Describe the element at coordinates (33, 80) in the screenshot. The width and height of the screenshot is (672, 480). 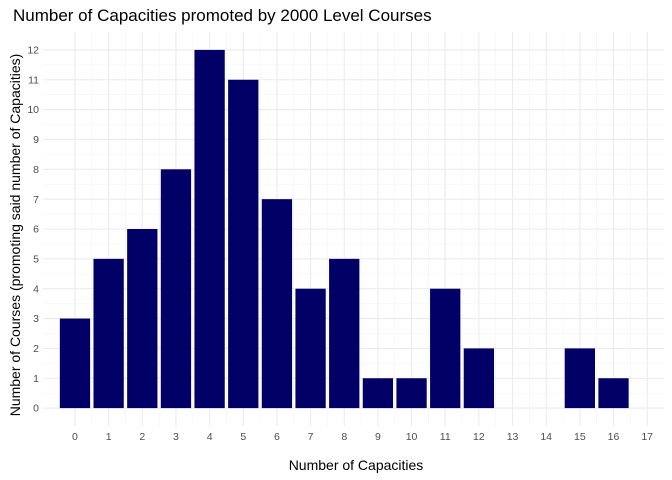
I see `y-tick-label: 11` at that location.